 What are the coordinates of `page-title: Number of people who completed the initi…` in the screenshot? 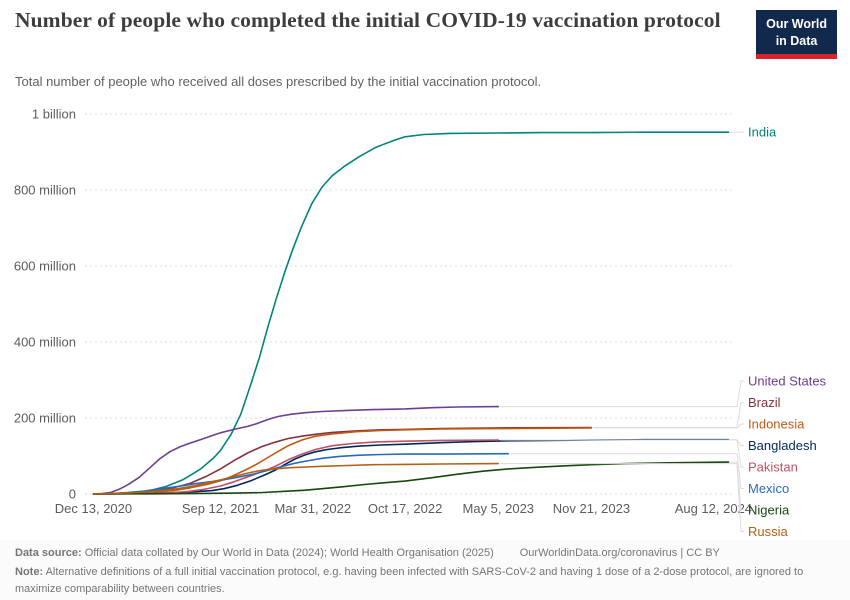 It's located at (368, 20).